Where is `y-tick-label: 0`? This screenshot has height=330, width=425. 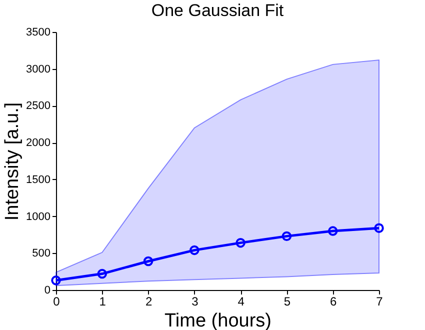
y-tick-label: 0 is located at coordinates (47, 290).